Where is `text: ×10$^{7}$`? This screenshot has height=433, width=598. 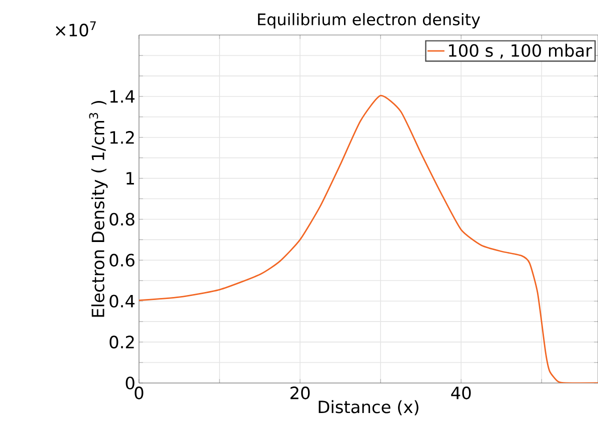 text: ×10$^{7}$ is located at coordinates (76, 28).